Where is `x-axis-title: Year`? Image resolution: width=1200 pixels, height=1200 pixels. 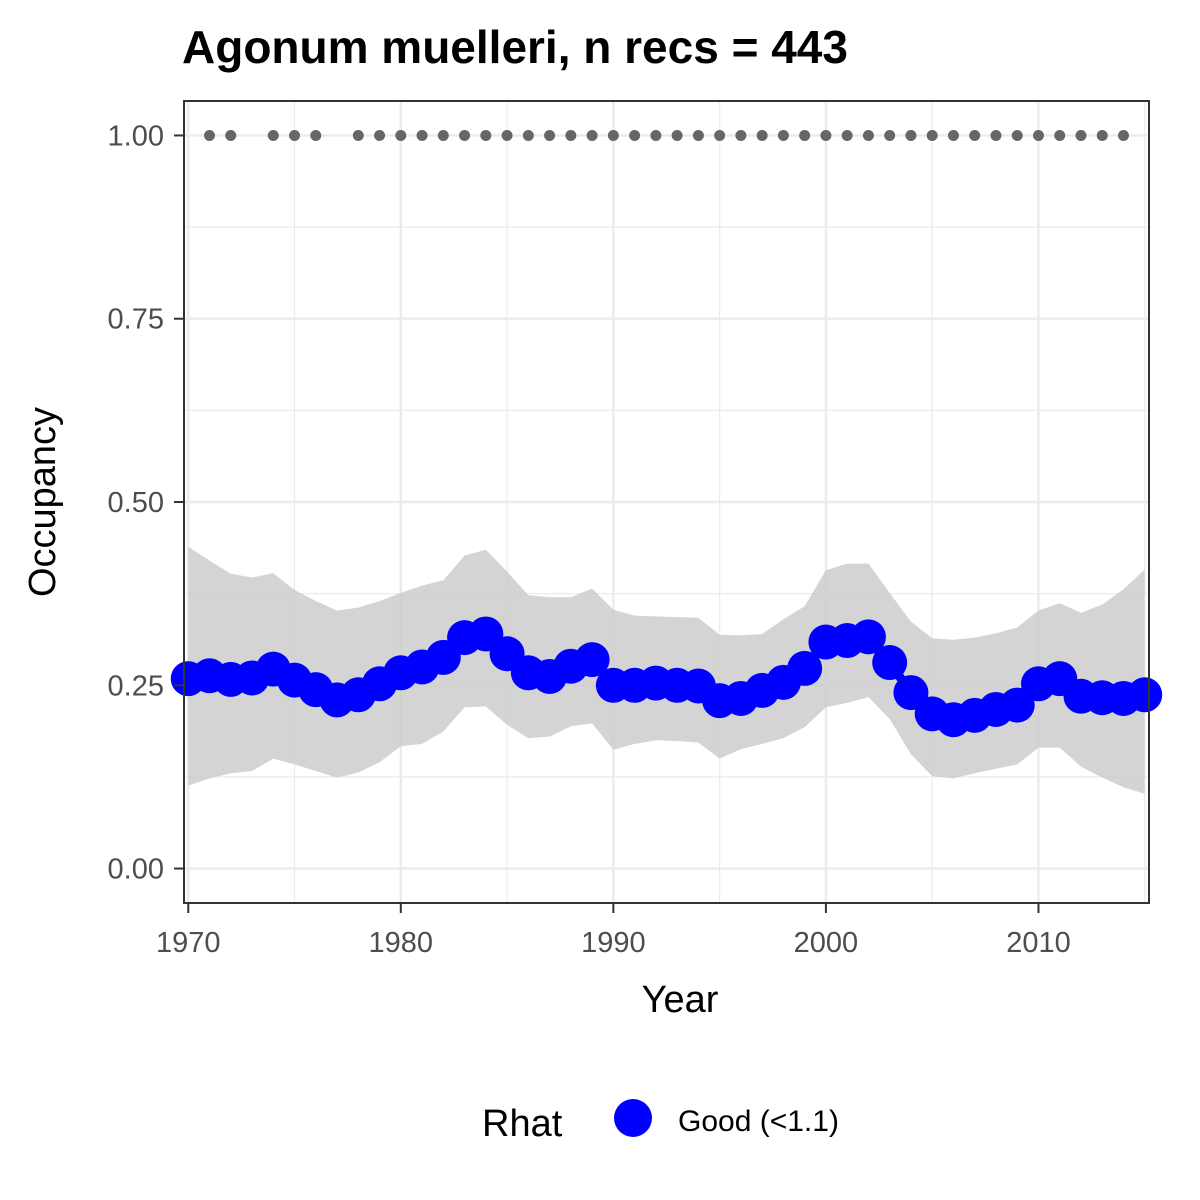
x-axis-title: Year is located at coordinates (680, 1000).